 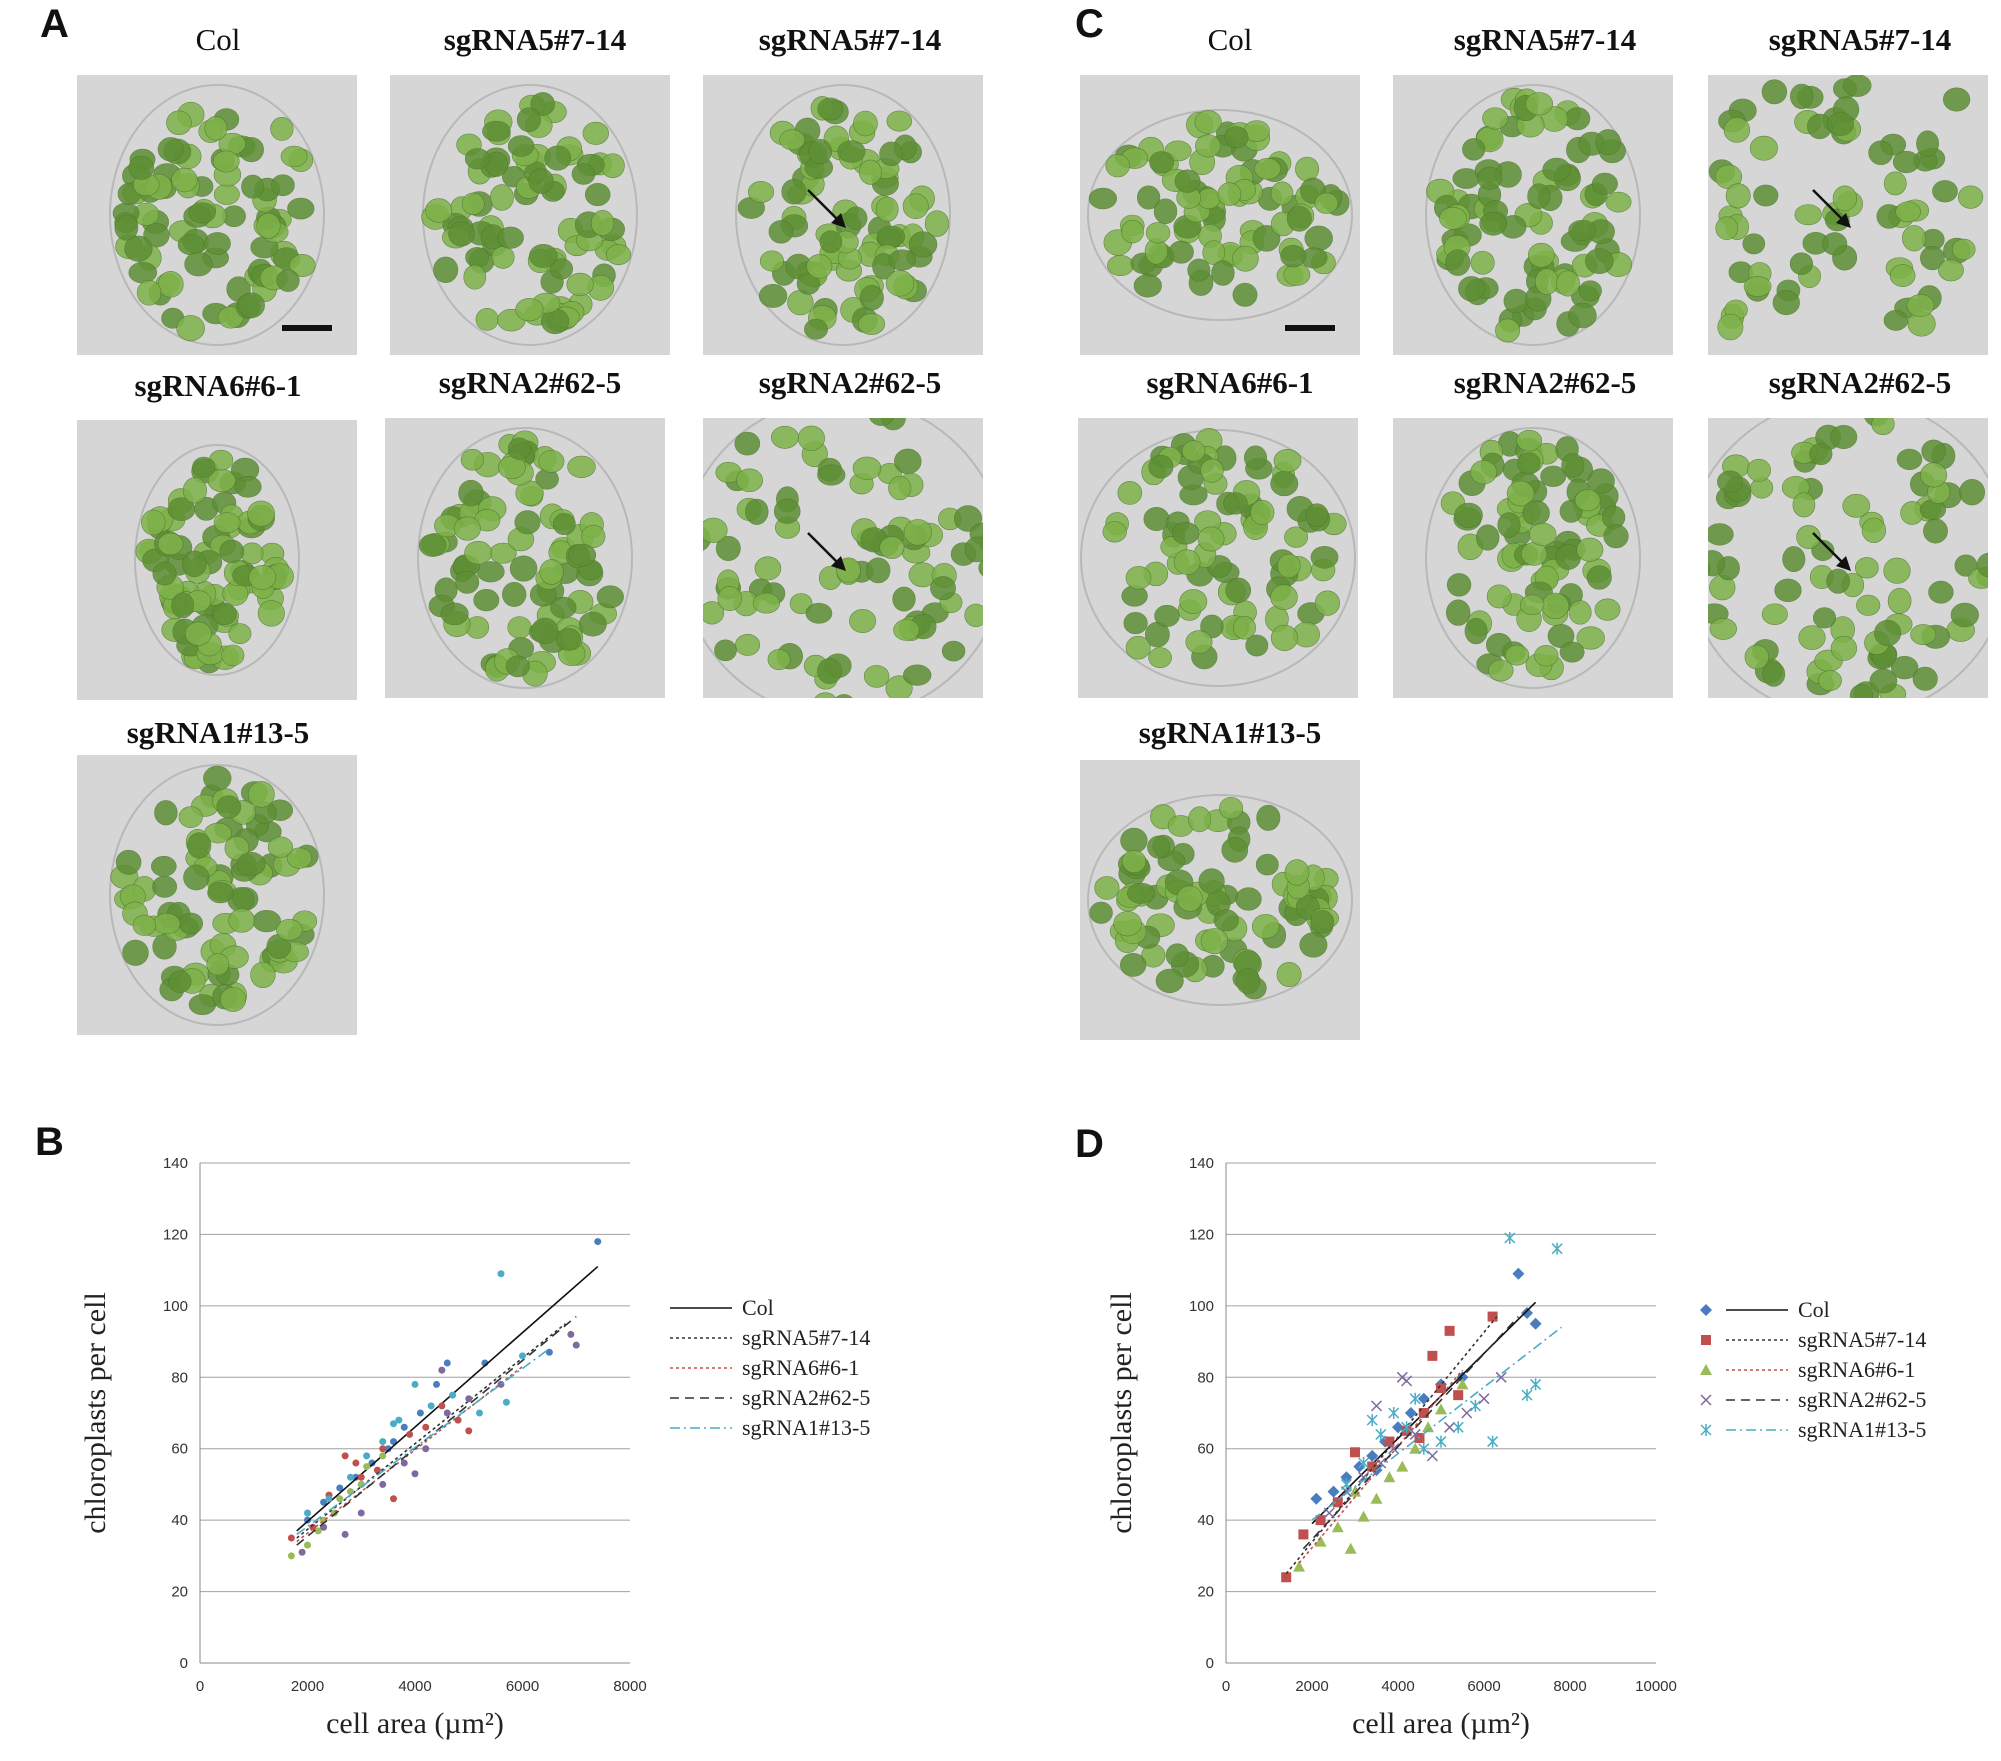 I want to click on label-a-col: Col, so click(x=218, y=39).